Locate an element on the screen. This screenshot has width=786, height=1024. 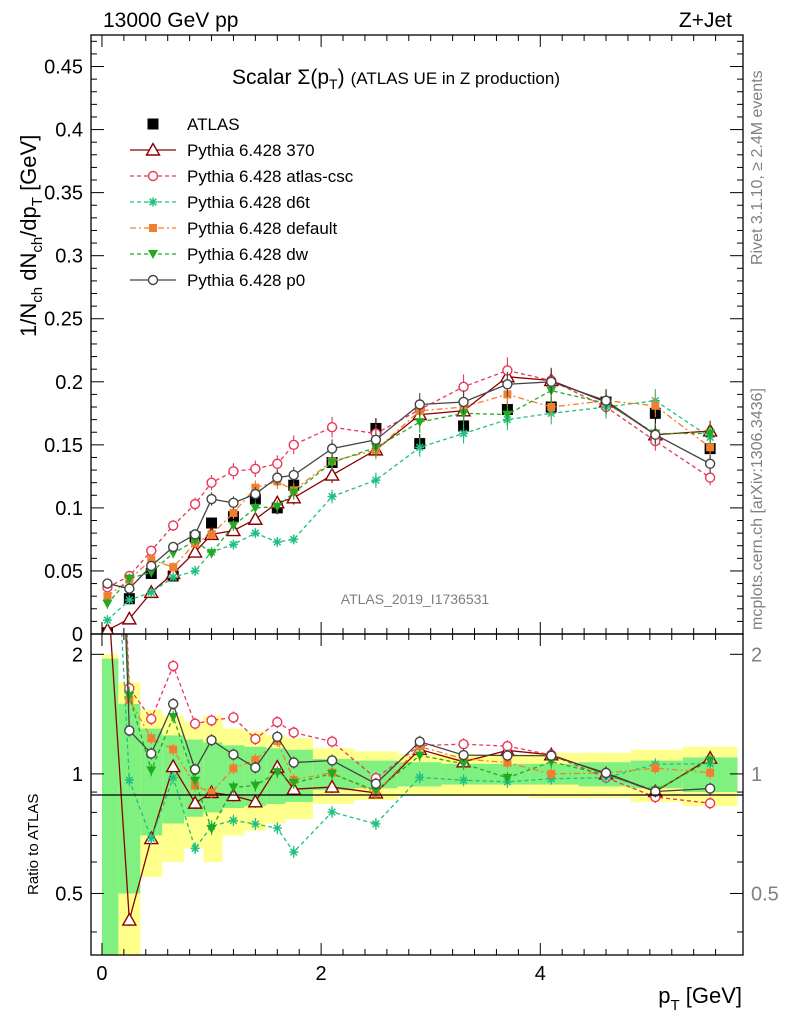
ratio-tick-label: 1 is located at coordinates (77, 775).